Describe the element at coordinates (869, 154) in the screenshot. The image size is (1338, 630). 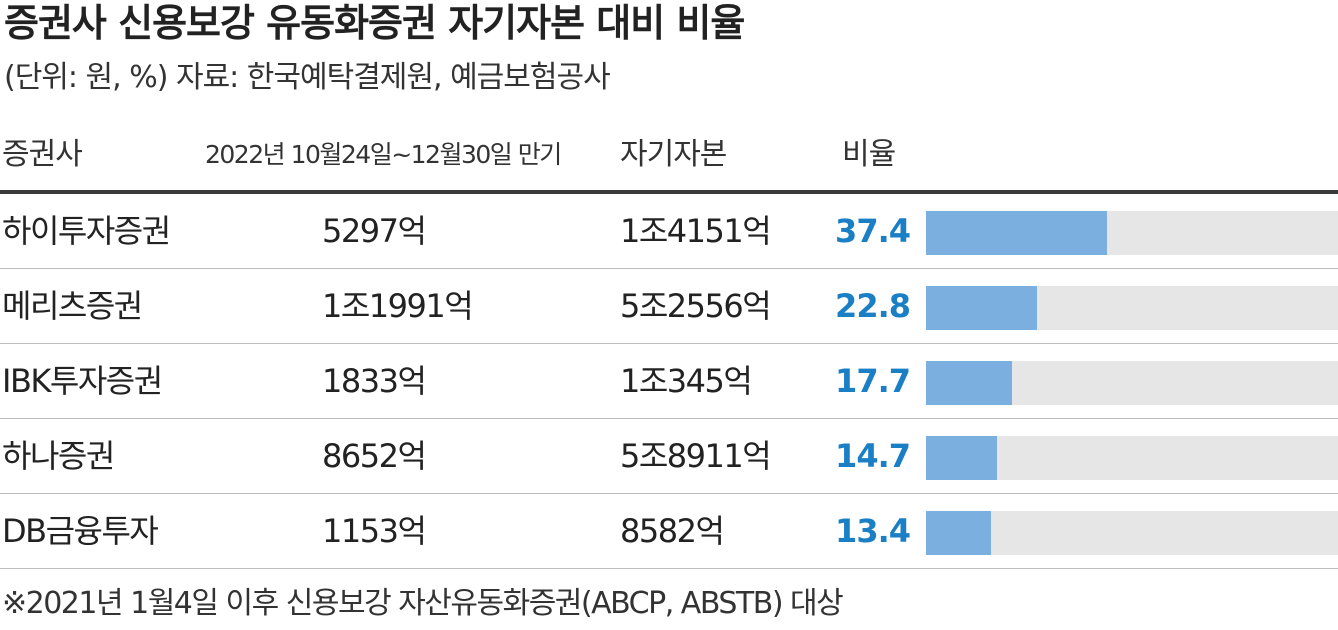
I see `header-ratio: 비율` at that location.